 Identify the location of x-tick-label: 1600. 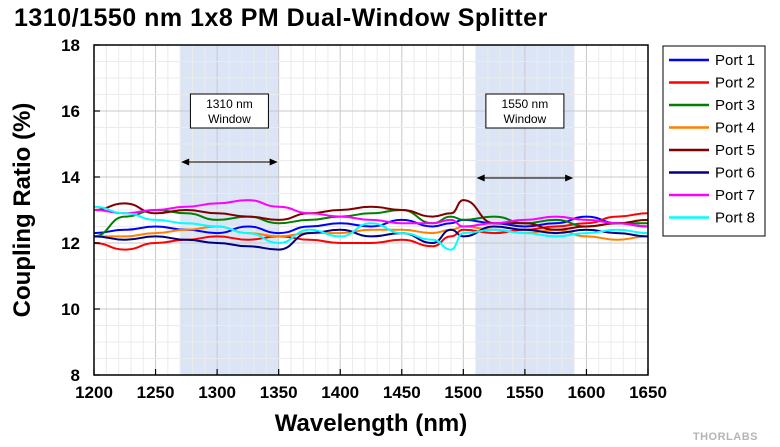
(587, 392).